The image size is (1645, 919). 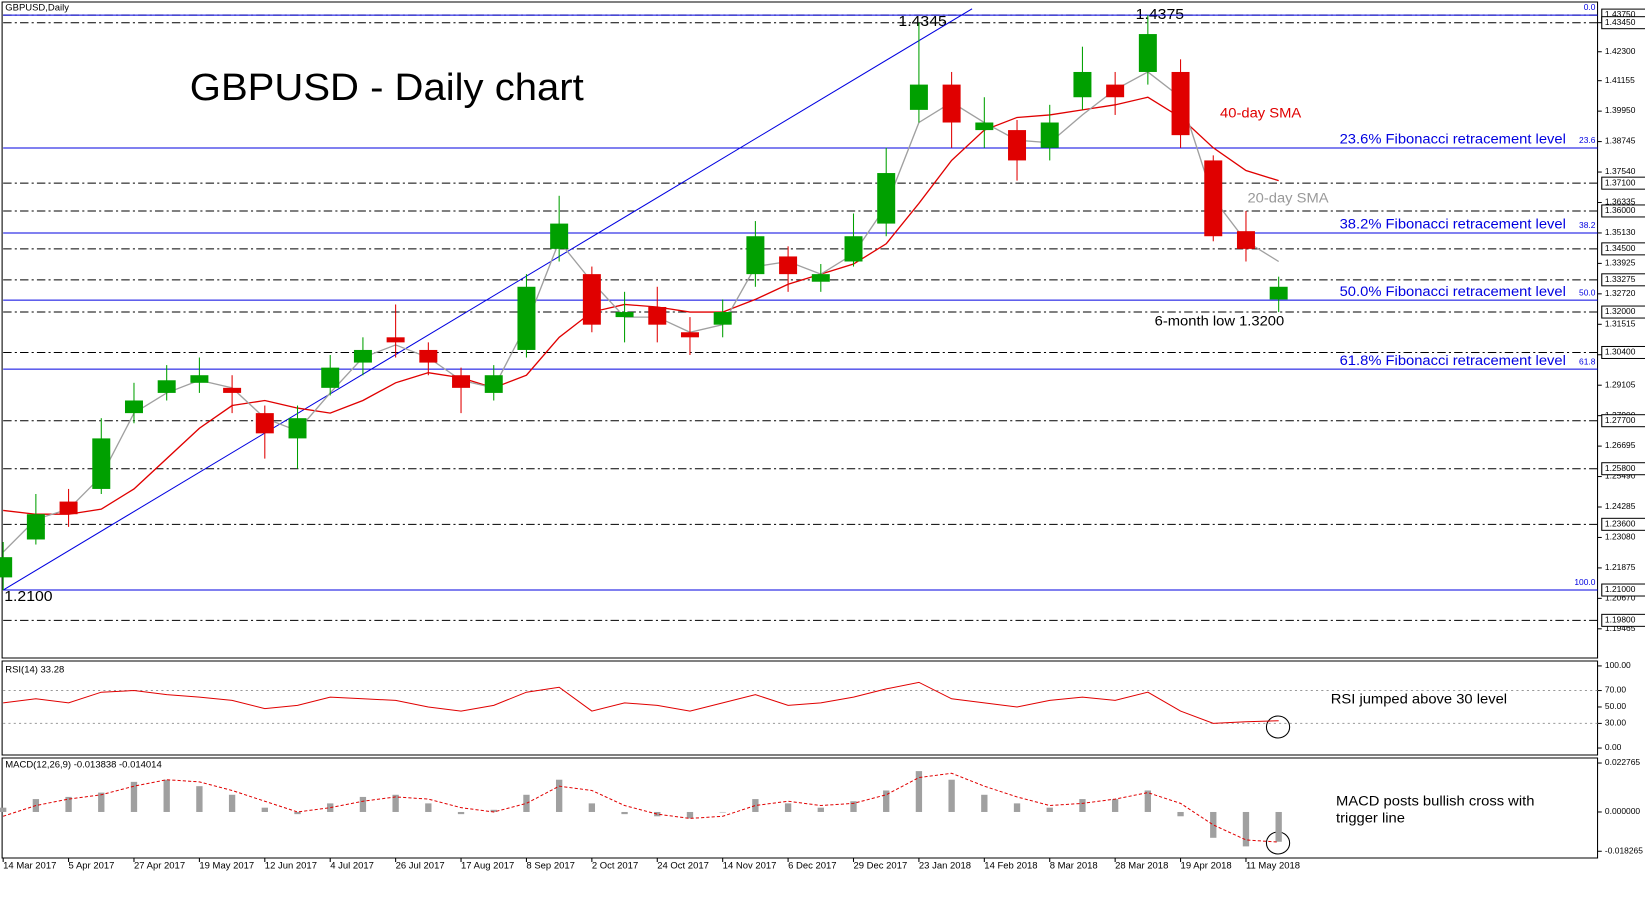 What do you see at coordinates (1220, 322) in the screenshot?
I see `annotation: 6-month low 1.3200` at bounding box center [1220, 322].